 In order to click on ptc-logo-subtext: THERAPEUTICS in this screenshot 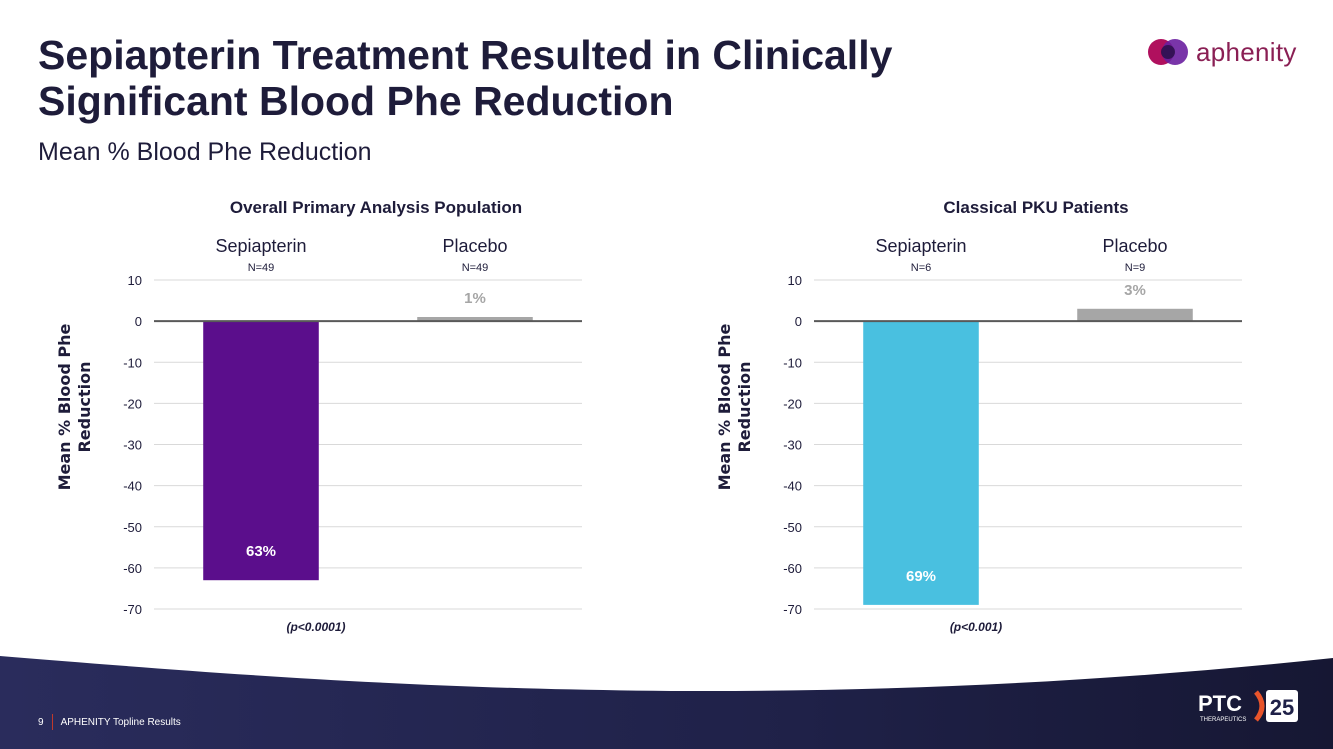, I will do `click(1223, 720)`.